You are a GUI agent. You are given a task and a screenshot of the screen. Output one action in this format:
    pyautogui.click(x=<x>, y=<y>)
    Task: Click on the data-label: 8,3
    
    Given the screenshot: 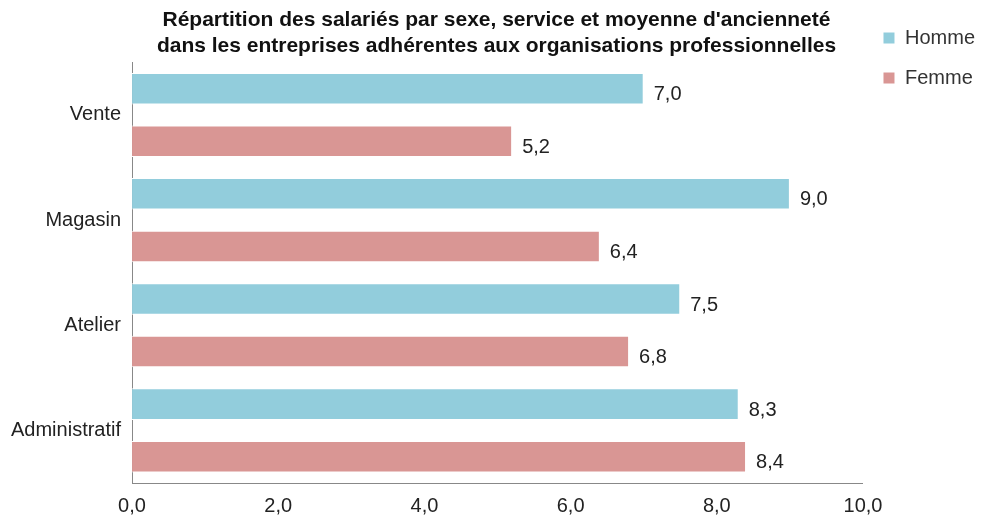 What is the action you would take?
    pyautogui.click(x=762, y=408)
    